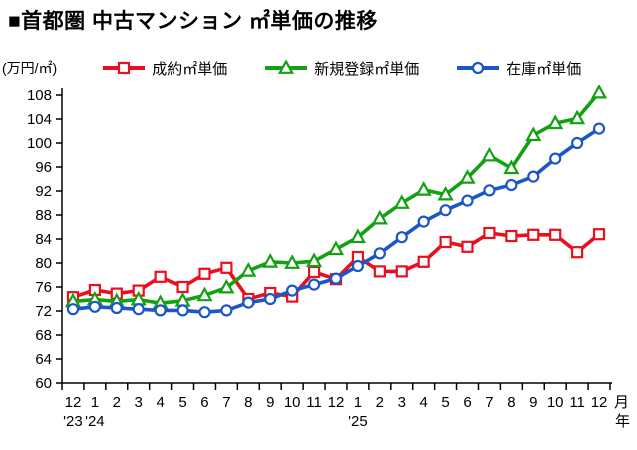 Image resolution: width=637 pixels, height=450 pixels. I want to click on y-axis-tick-label: 76, so click(43, 287).